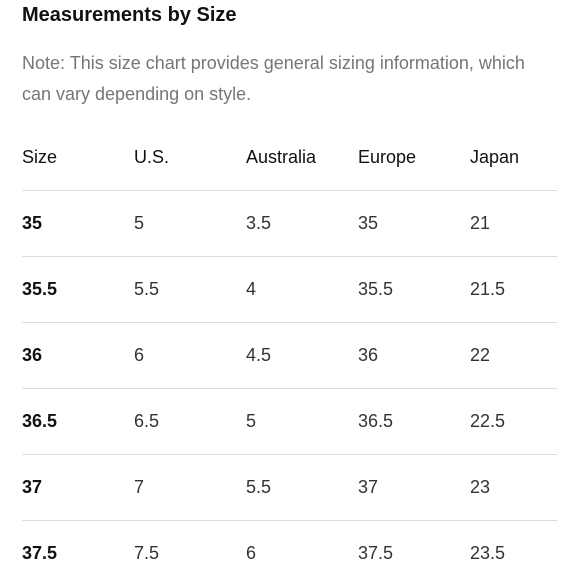 The width and height of the screenshot is (580, 580). I want to click on table-row: 37.5 7.5 6 37.5 23.5, so click(289, 550).